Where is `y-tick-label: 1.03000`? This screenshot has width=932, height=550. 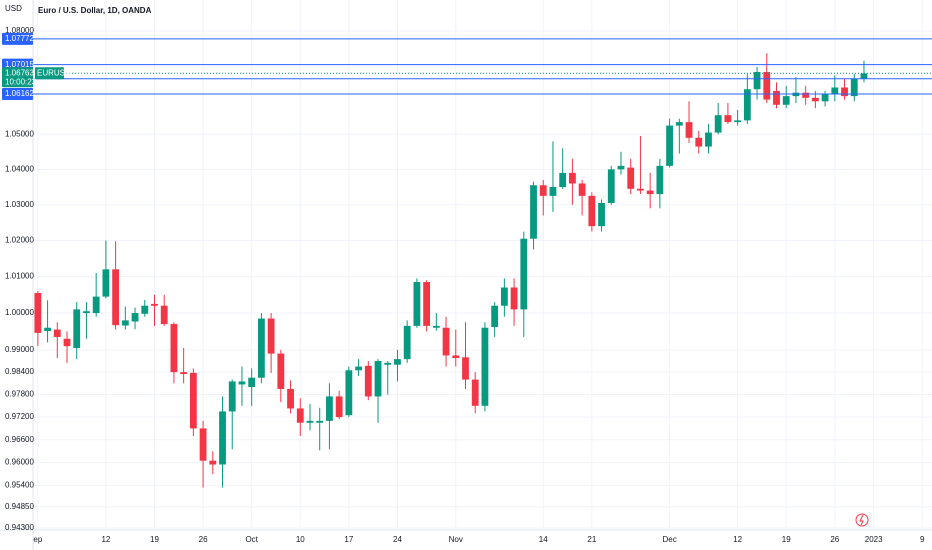 y-tick-label: 1.03000 is located at coordinates (19, 204).